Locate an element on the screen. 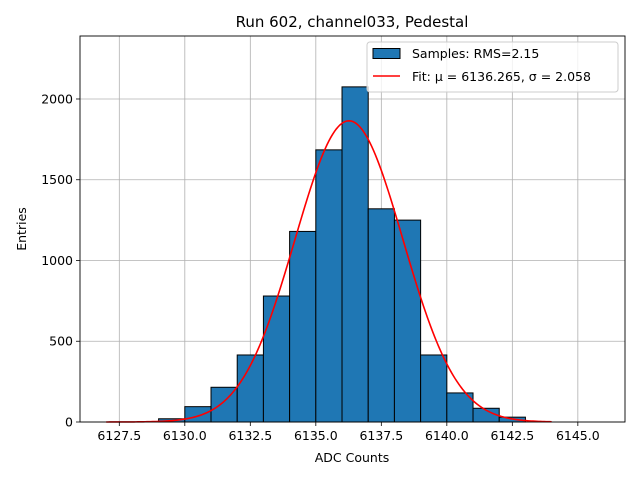 Image resolution: width=640 pixels, height=480 pixels. y-tick-label: 1500 is located at coordinates (57, 179).